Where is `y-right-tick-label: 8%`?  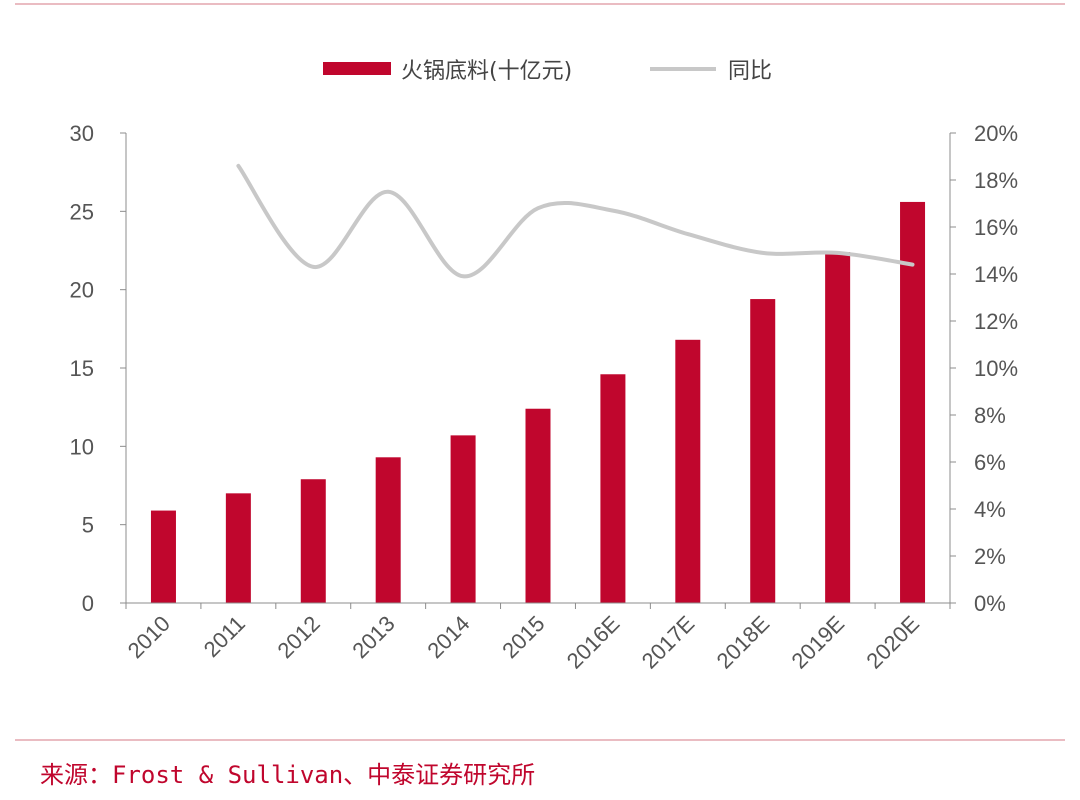 y-right-tick-label: 8% is located at coordinates (990, 415).